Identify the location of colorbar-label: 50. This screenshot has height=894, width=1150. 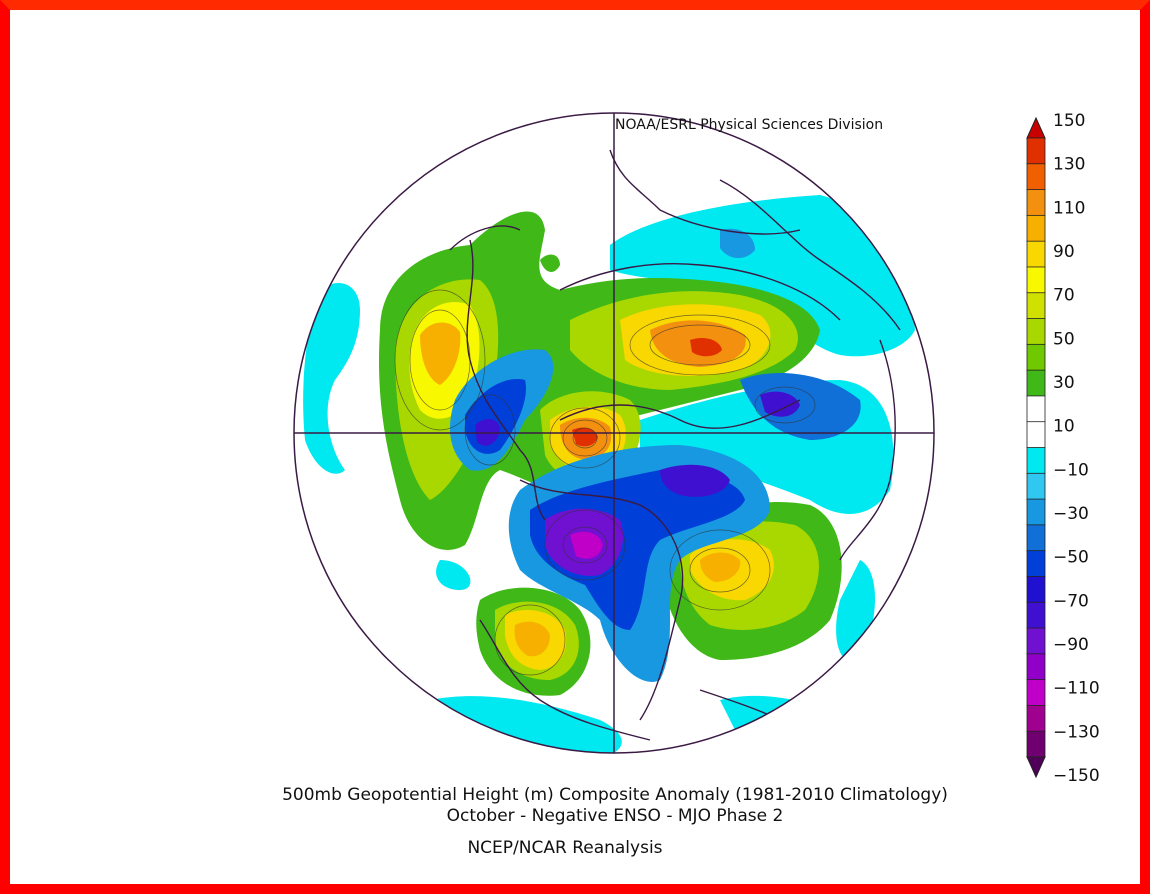
(1064, 339).